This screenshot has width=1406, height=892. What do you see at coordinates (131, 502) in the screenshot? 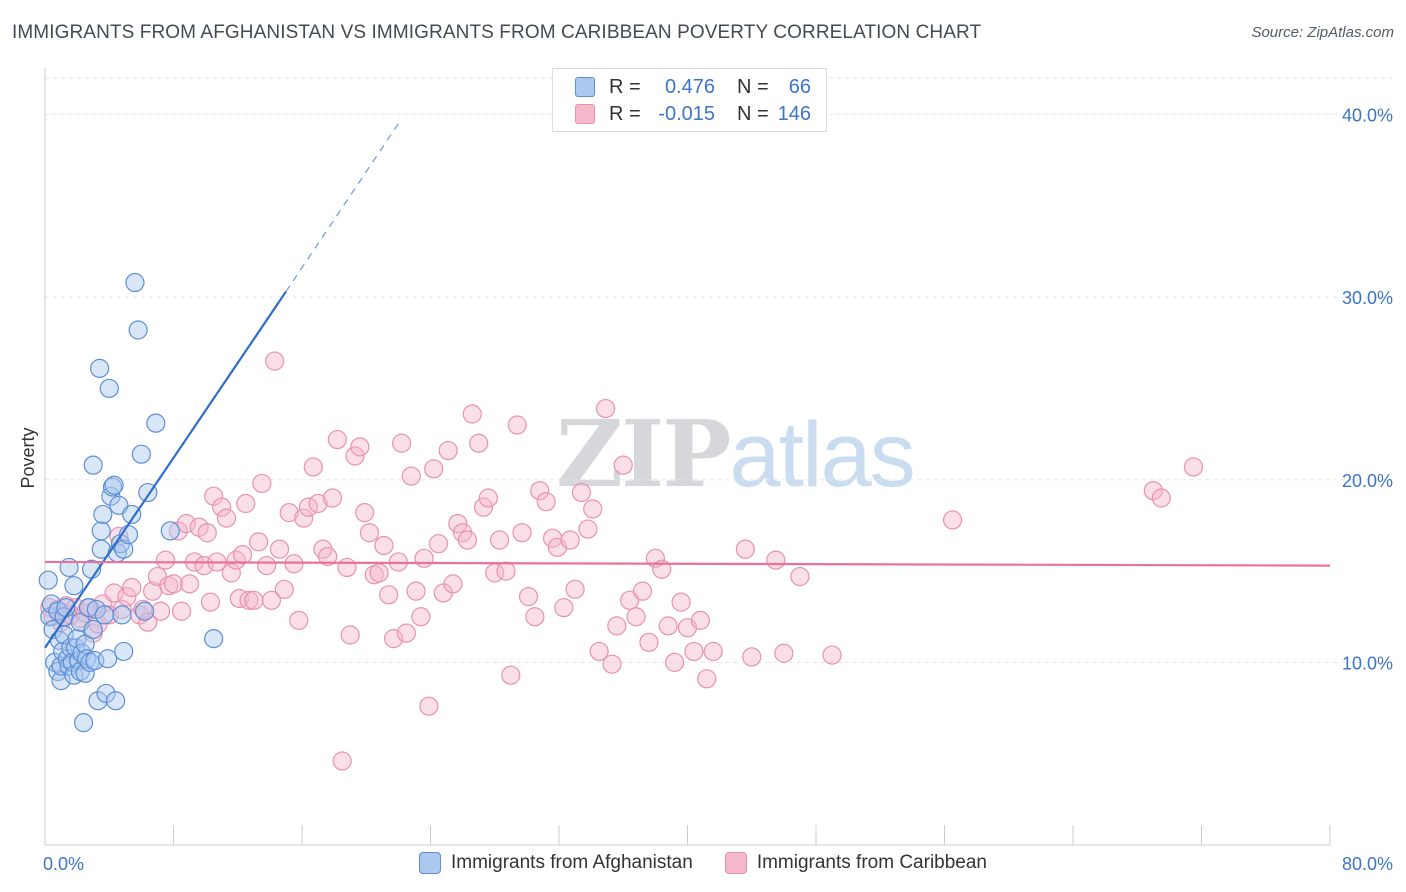
I see `afghanistan-points` at bounding box center [131, 502].